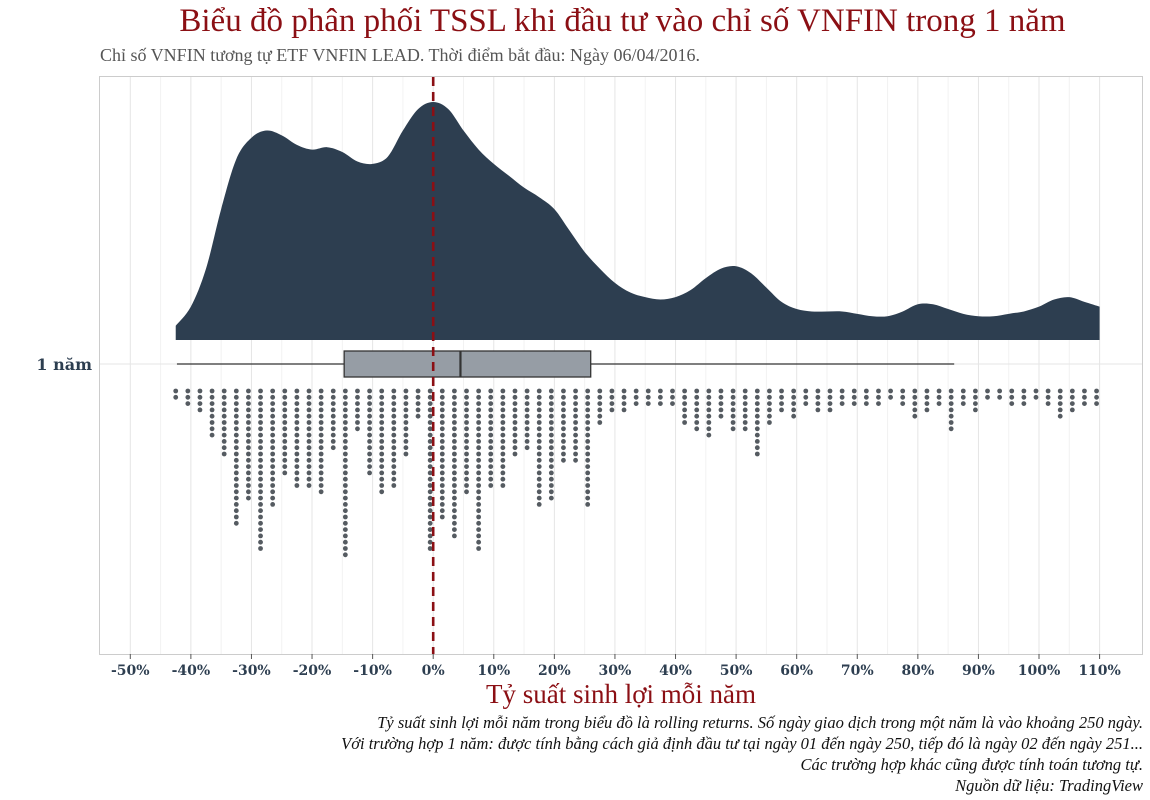 The image size is (1150, 800). What do you see at coordinates (615, 671) in the screenshot?
I see `x-tick-label: 30%` at bounding box center [615, 671].